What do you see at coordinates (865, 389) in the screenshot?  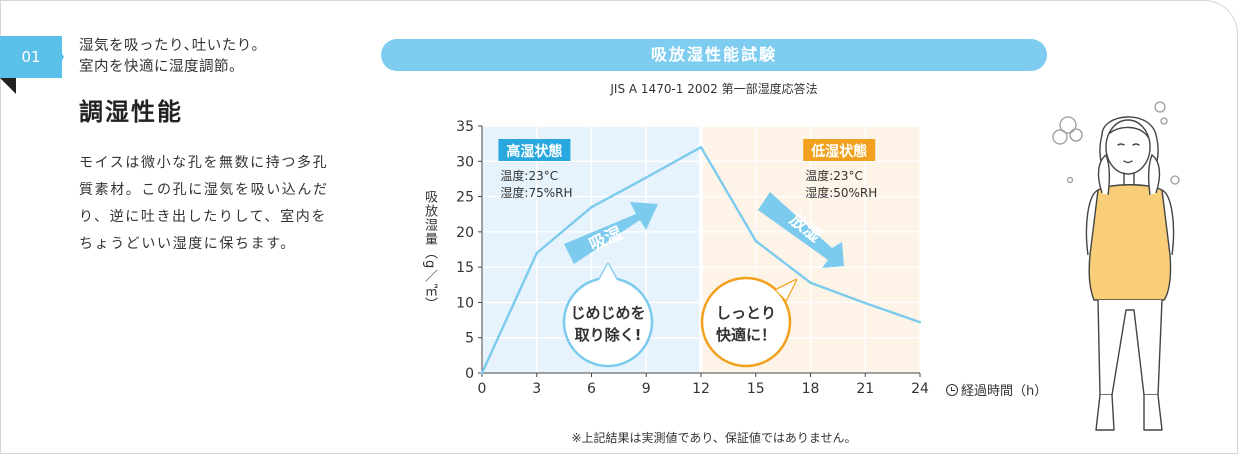 I see `x-tick-label: 21` at bounding box center [865, 389].